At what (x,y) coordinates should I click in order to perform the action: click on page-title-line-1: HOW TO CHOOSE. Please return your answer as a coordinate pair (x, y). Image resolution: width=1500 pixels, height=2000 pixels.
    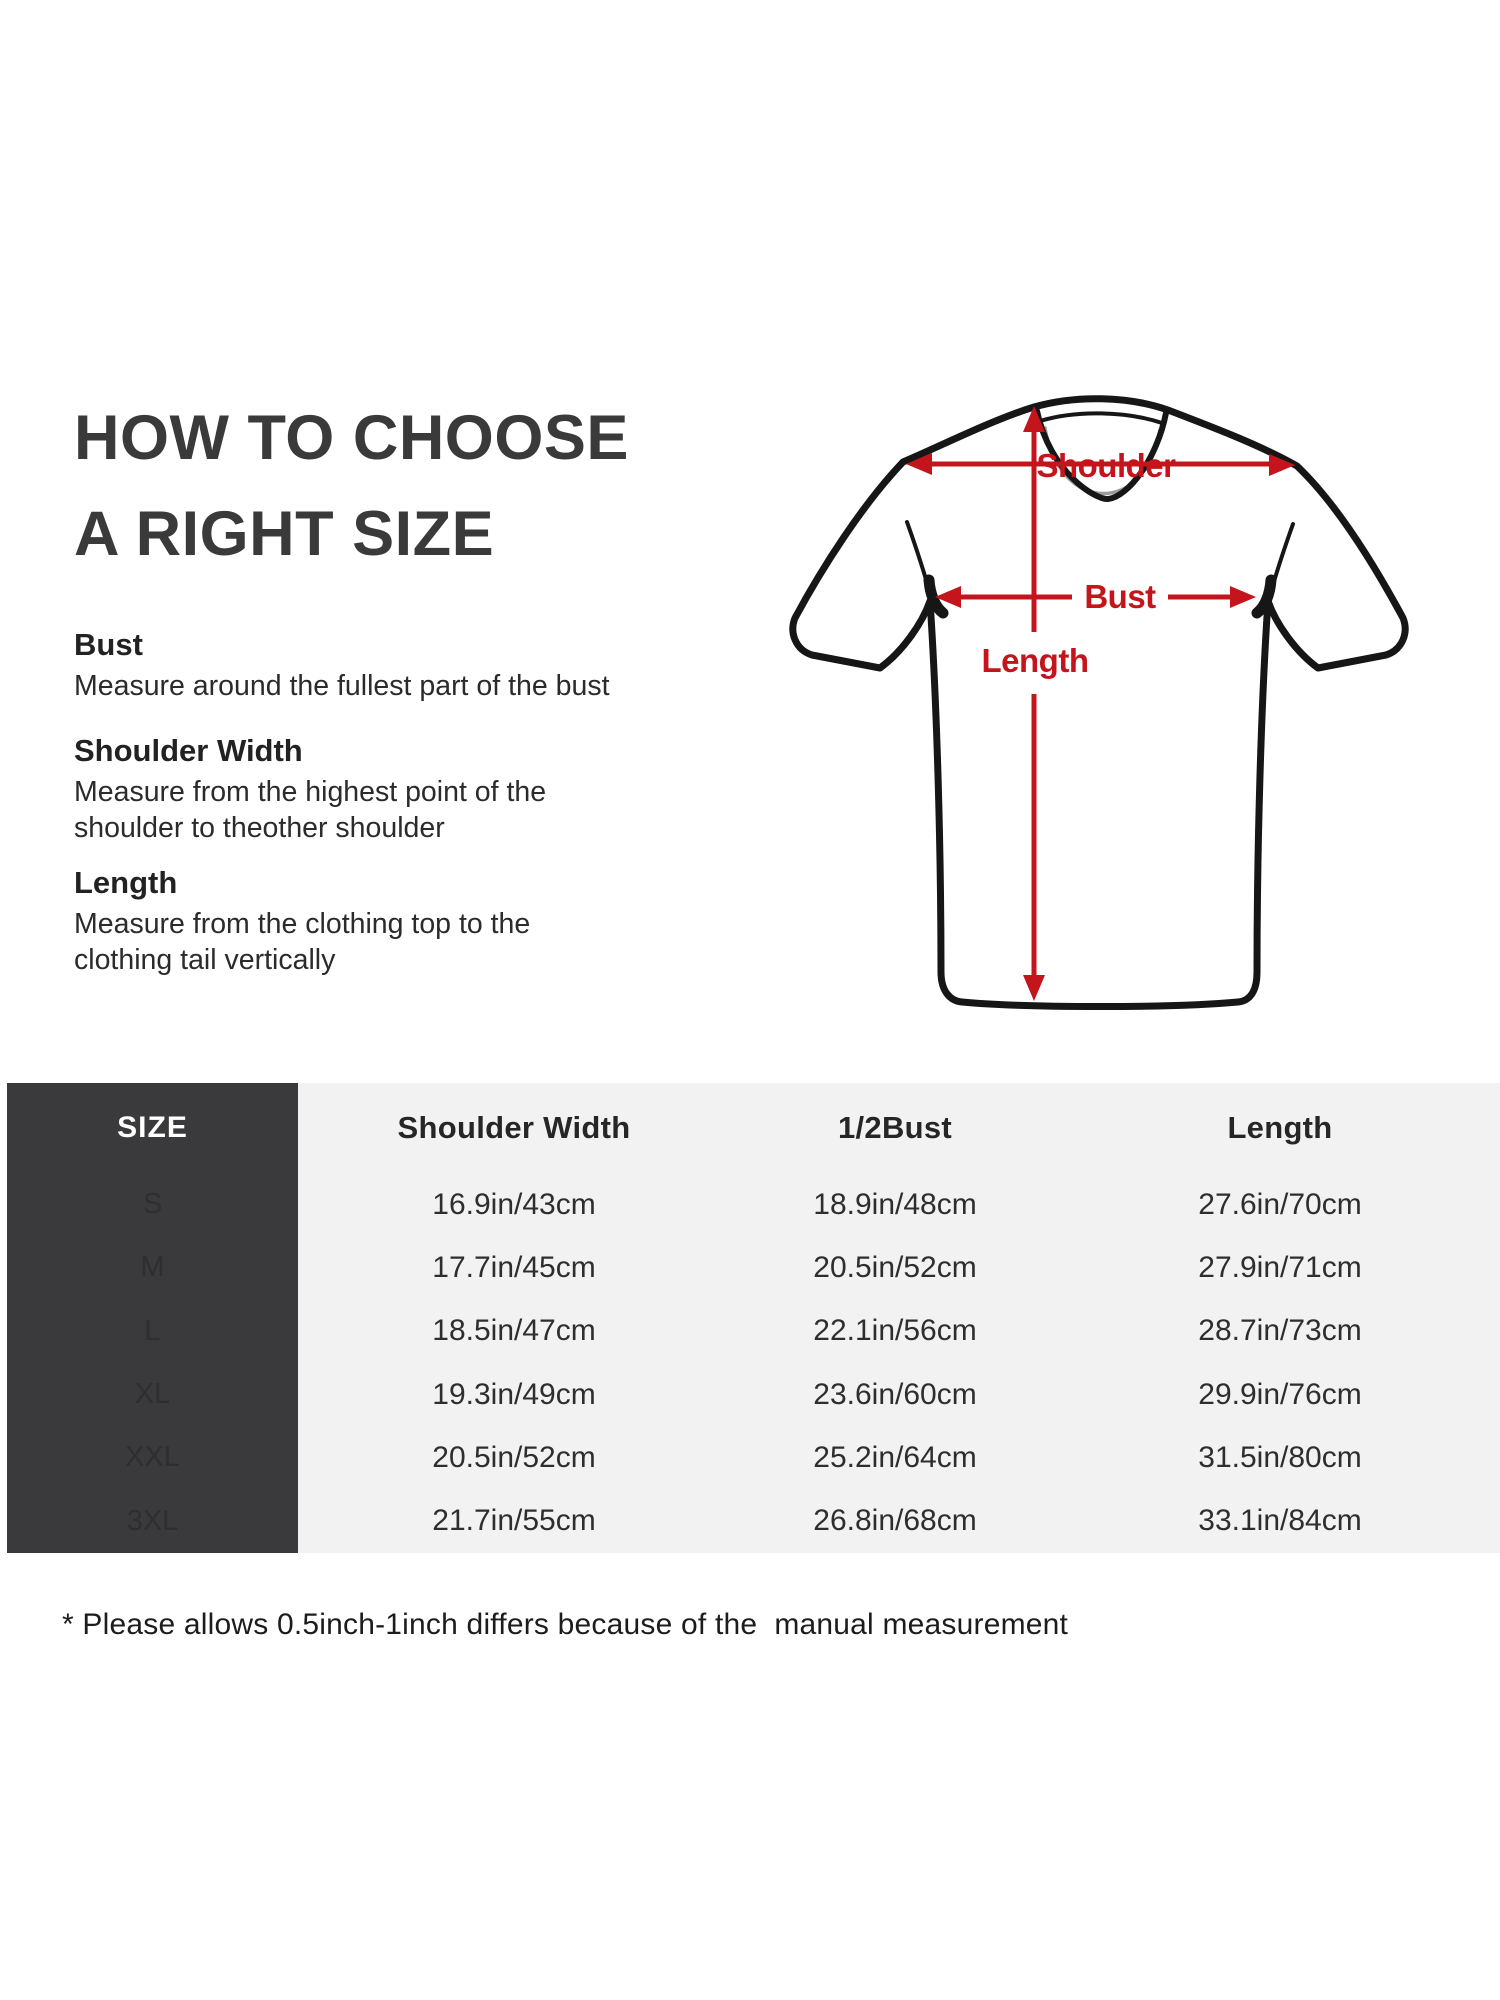
    Looking at the image, I should click on (351, 438).